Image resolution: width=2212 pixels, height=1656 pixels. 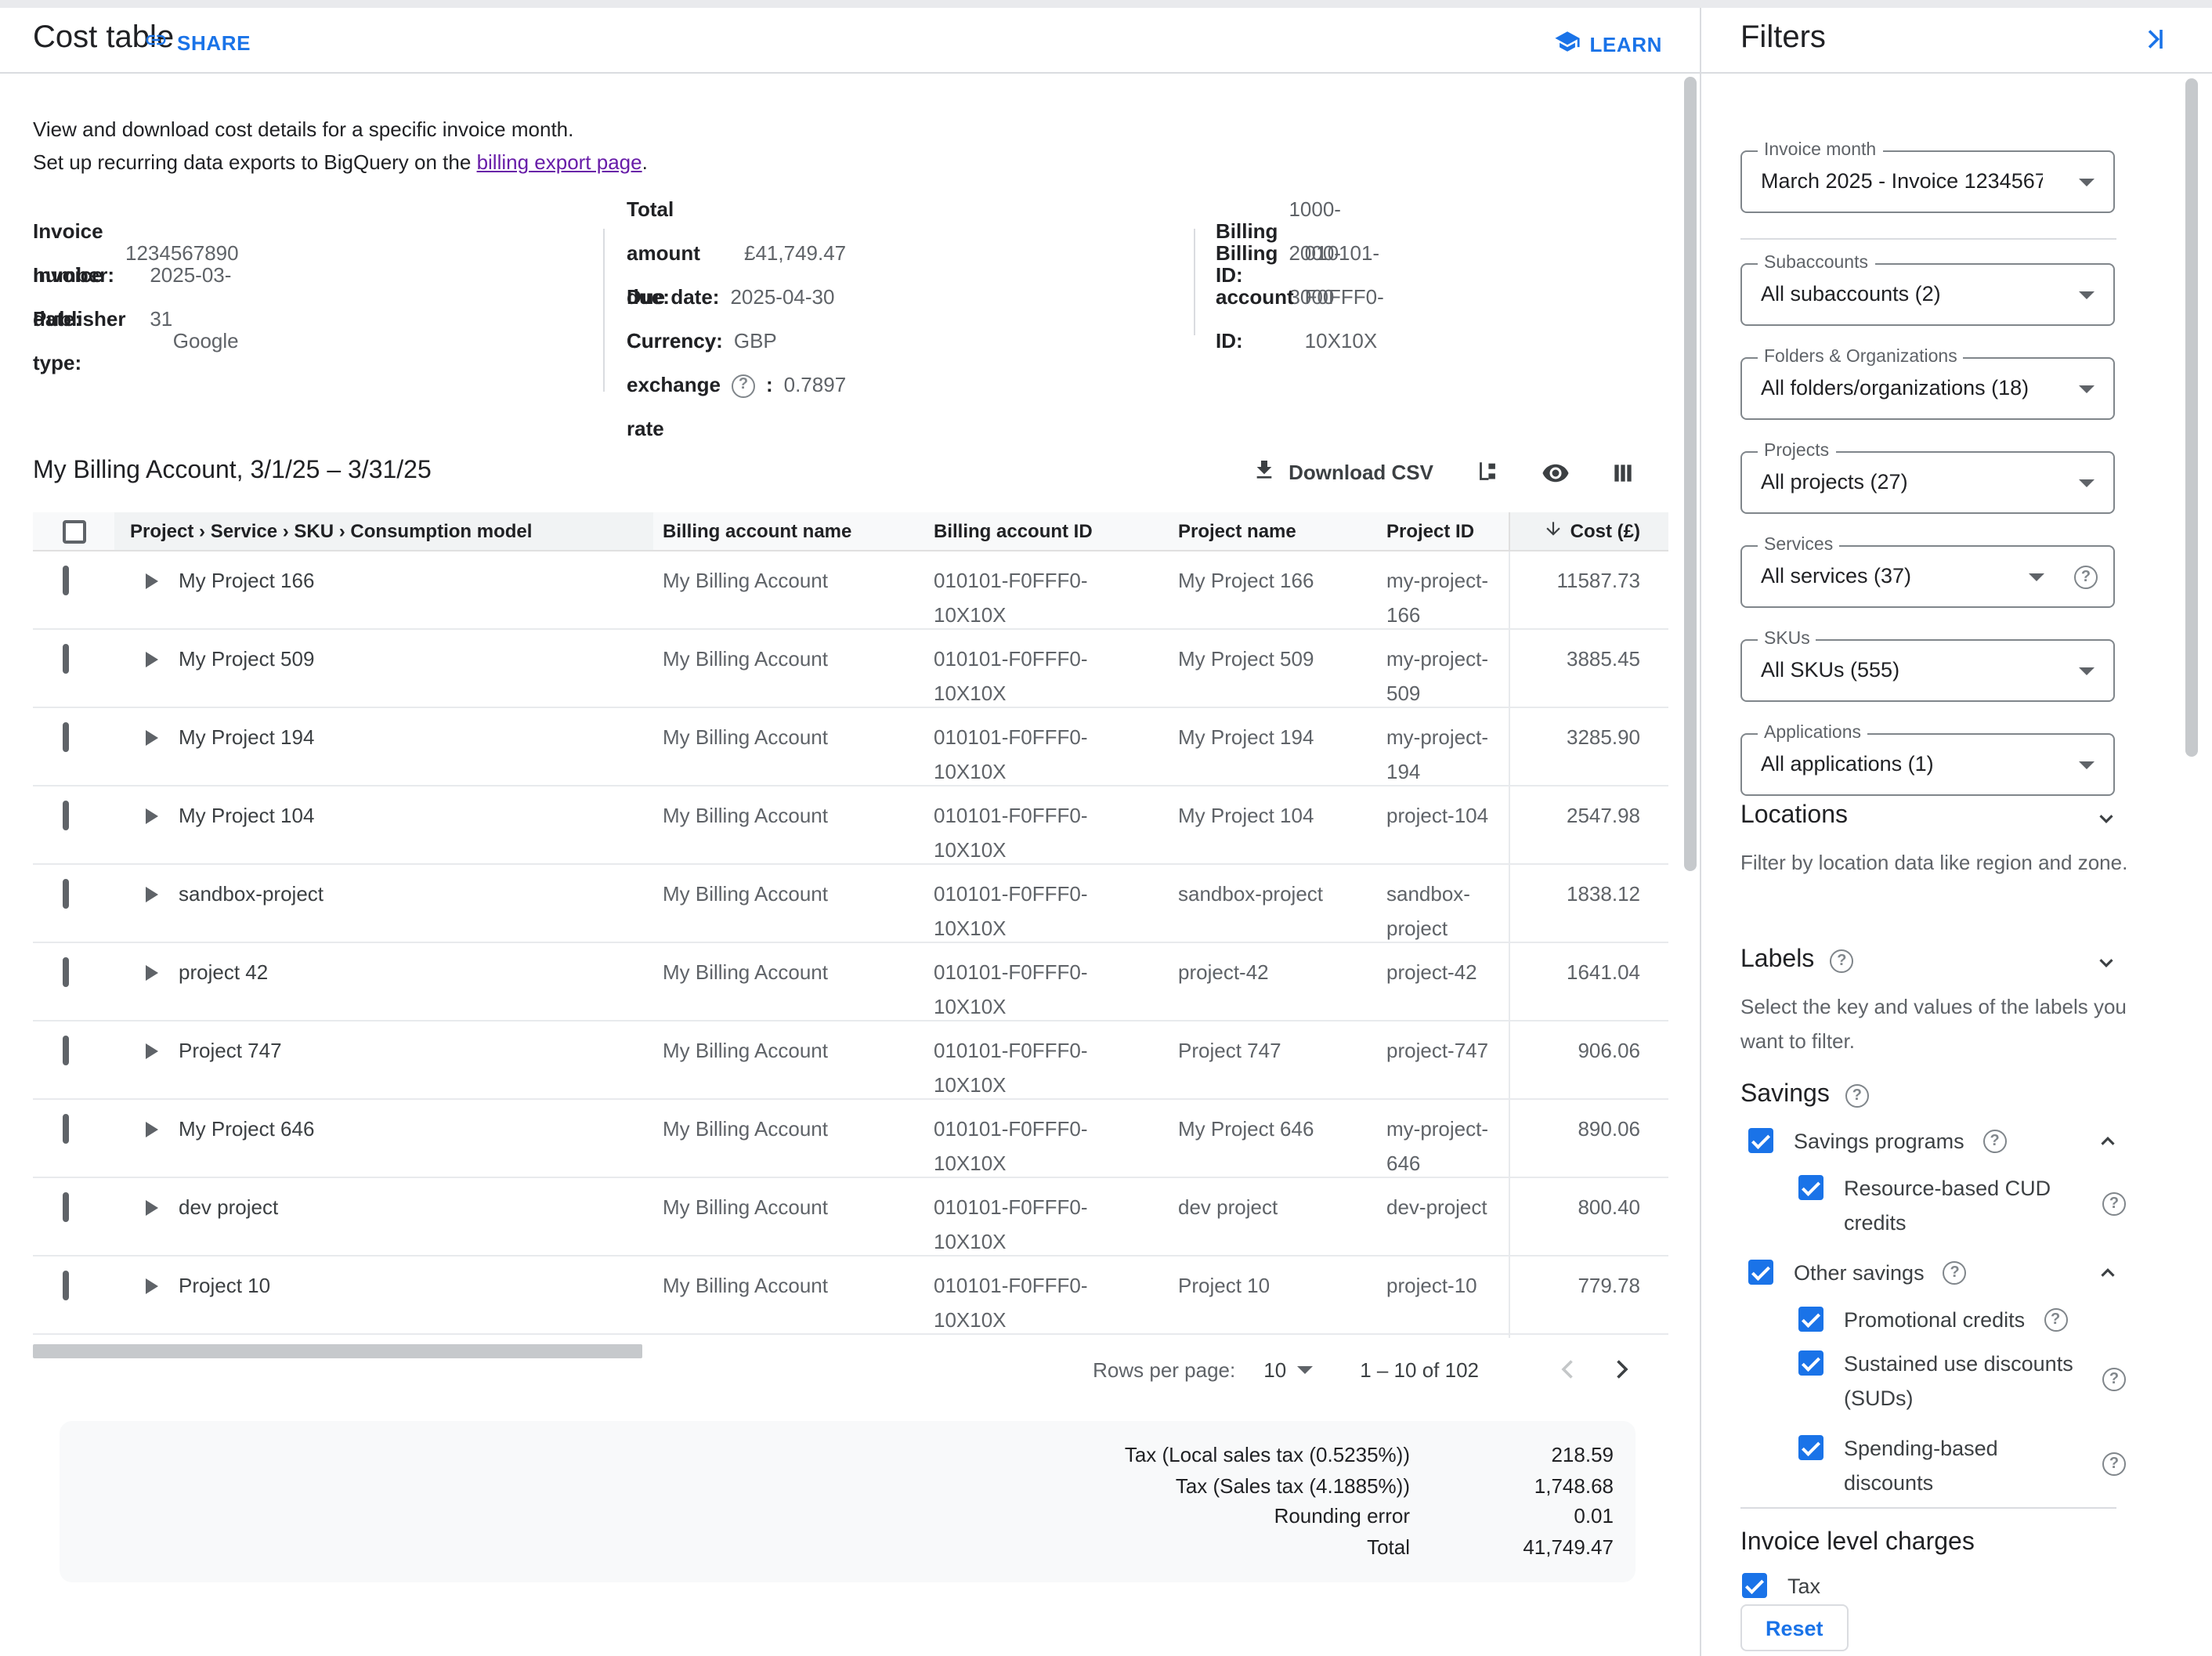 I want to click on labels-section-header: Labels, so click(x=1797, y=960).